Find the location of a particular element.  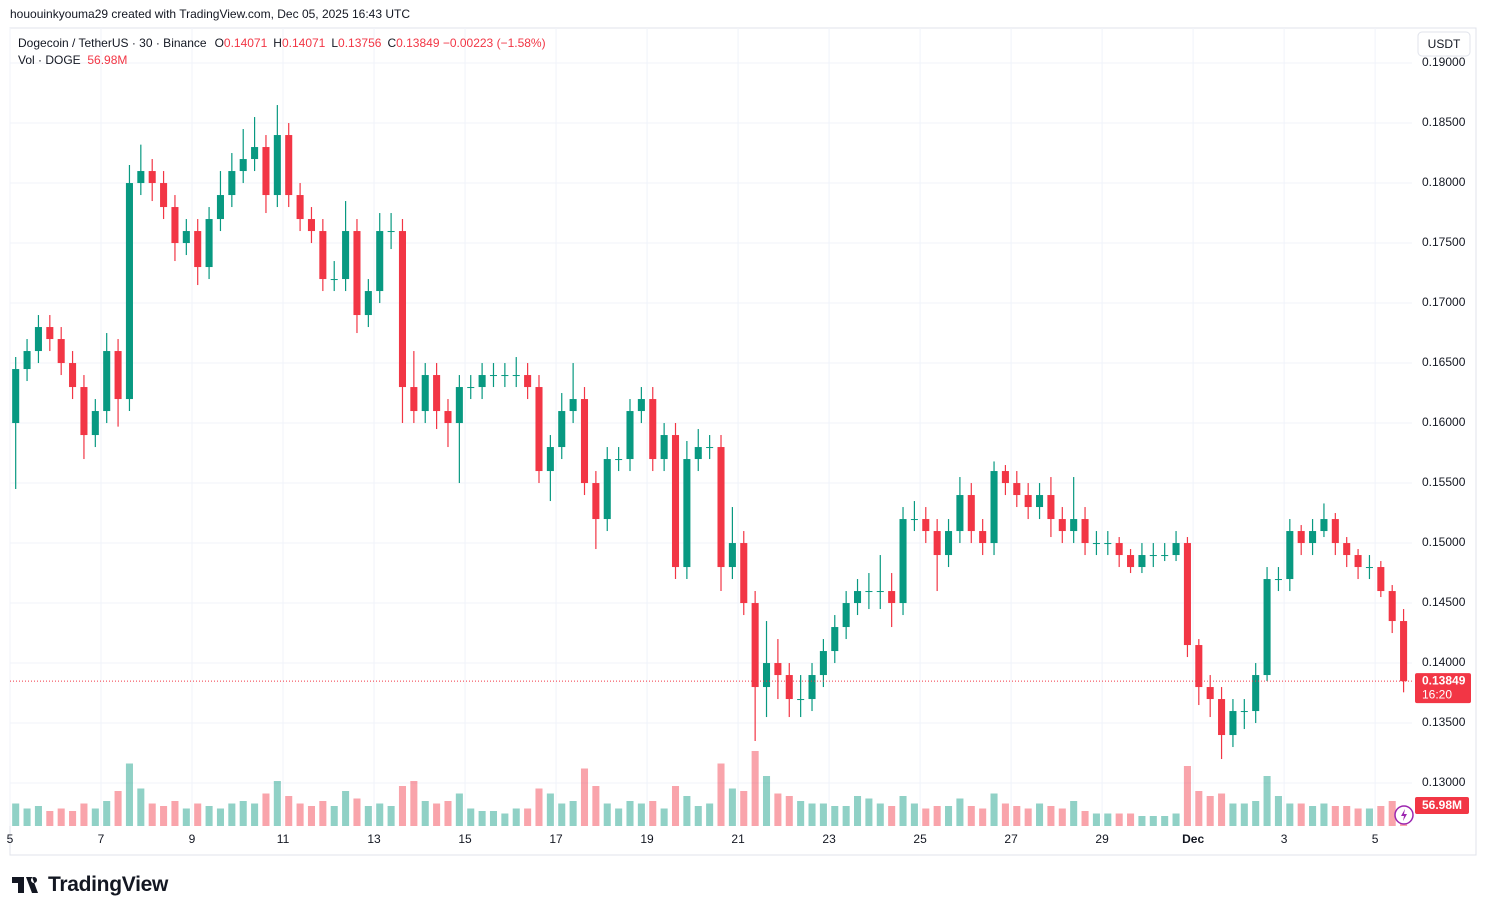

y-tick-label: 0.16500 is located at coordinates (1444, 362).